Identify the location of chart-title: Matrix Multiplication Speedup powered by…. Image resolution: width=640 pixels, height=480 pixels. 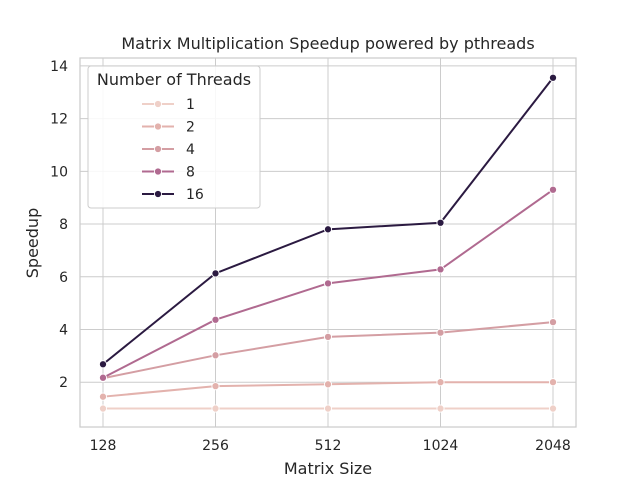
(327, 43).